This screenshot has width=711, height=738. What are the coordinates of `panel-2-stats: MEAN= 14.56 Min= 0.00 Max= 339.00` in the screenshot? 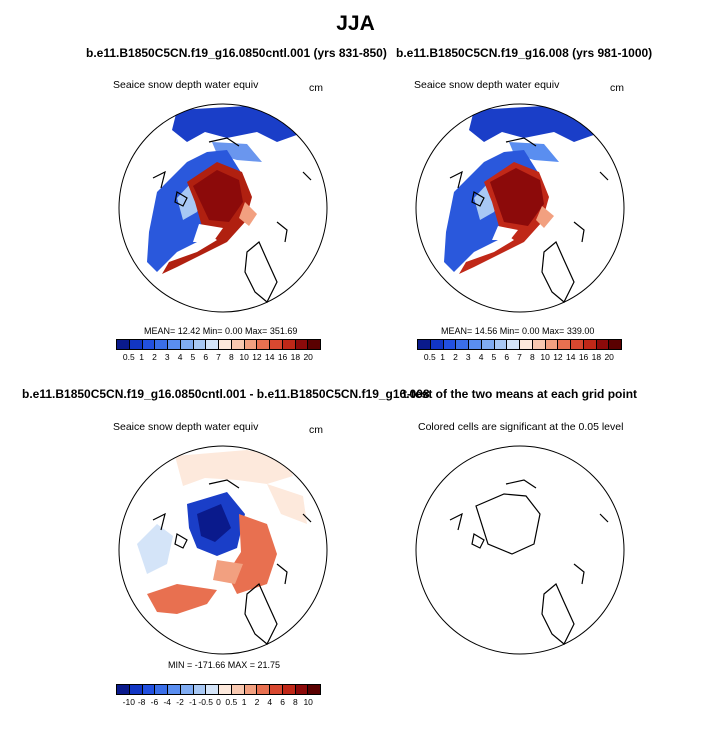 It's located at (518, 331).